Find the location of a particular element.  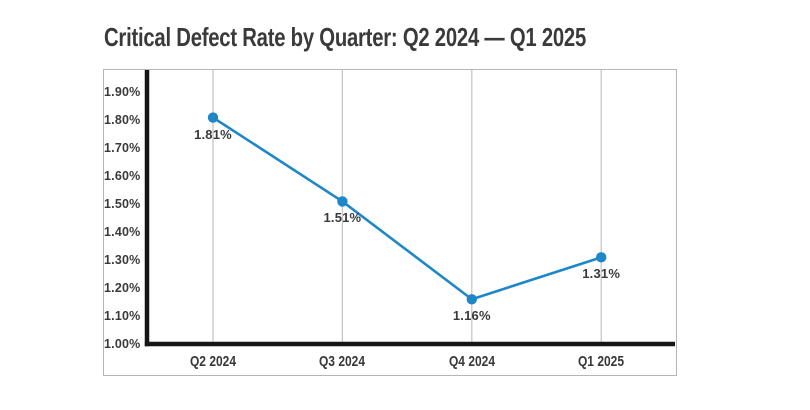

data-point-label: 1.31% is located at coordinates (601, 274).